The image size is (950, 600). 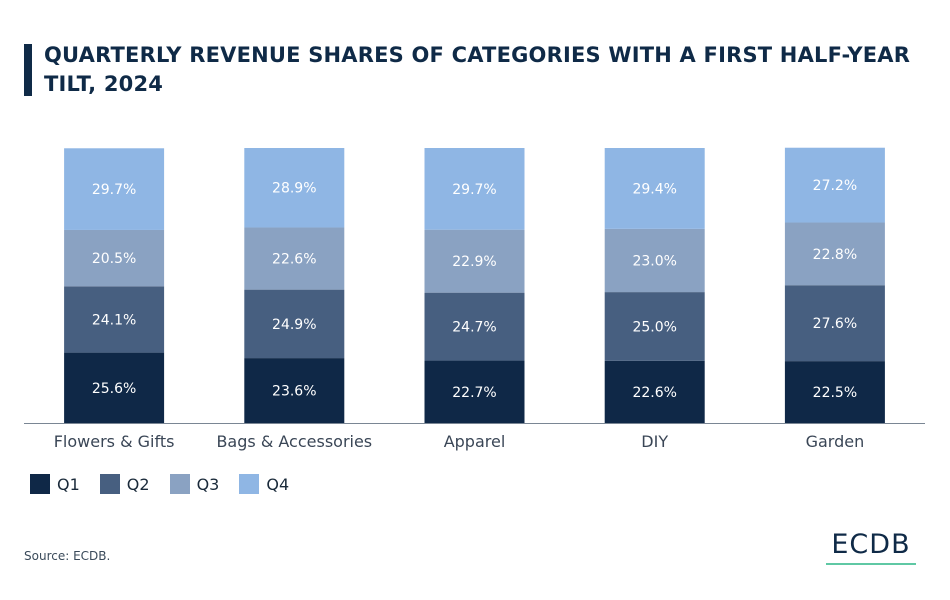 I want to click on data-label-q4-diy: 29.4%, so click(x=654, y=189).